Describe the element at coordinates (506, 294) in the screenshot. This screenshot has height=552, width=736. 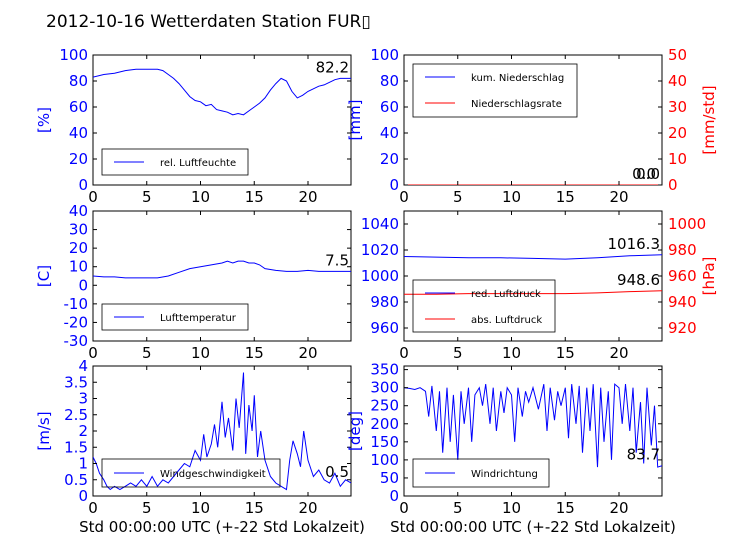
I see `legend-label: red. Luftdruck` at that location.